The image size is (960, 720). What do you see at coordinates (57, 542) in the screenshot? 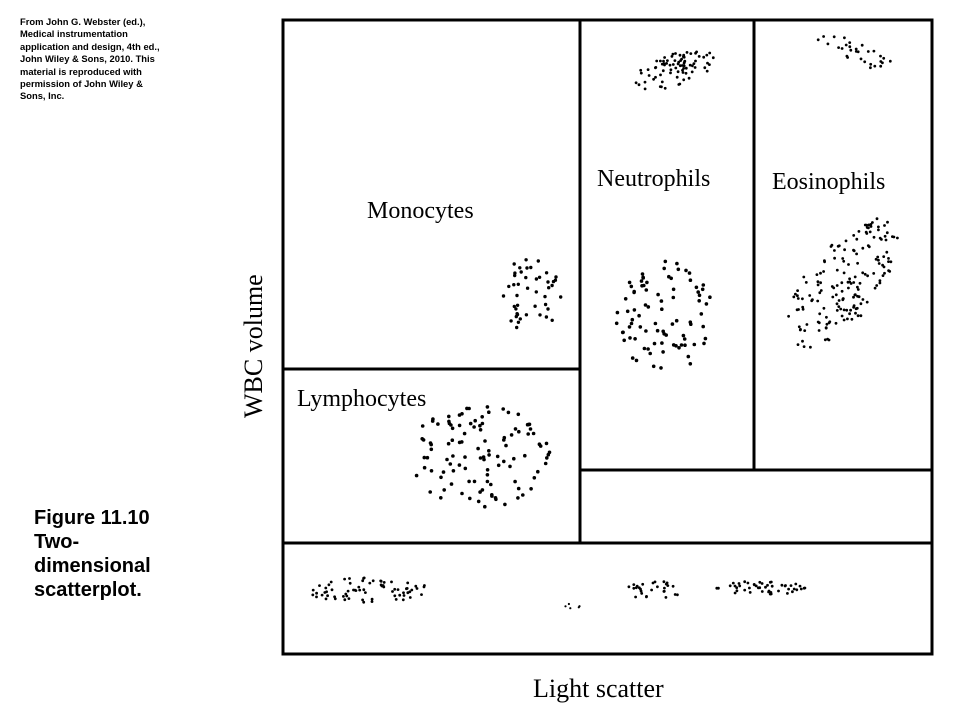
I see `caption-line: Two-` at bounding box center [57, 542].